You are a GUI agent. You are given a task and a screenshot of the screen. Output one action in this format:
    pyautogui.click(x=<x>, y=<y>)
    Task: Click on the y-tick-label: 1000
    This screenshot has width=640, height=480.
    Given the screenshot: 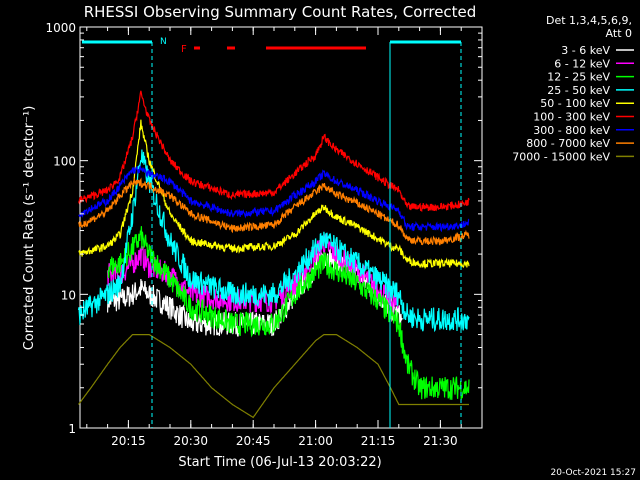 What is the action you would take?
    pyautogui.click(x=60, y=28)
    